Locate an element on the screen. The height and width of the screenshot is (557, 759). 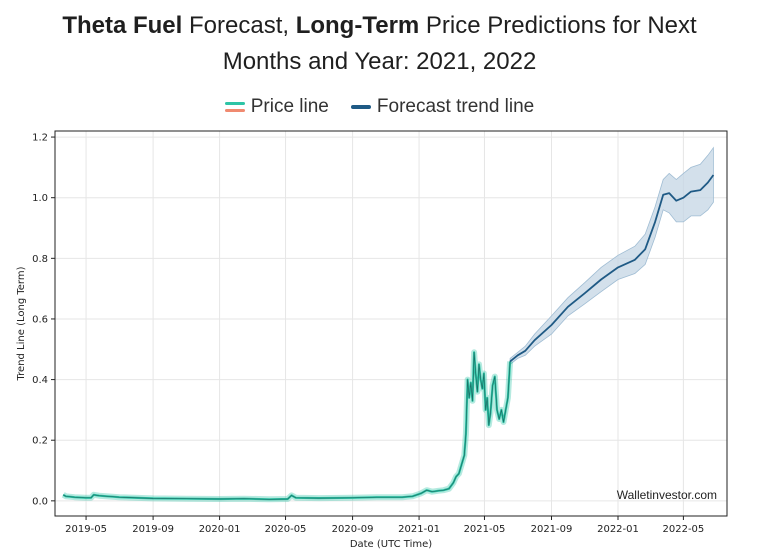
x-tick-label: 2019-09 is located at coordinates (153, 529).